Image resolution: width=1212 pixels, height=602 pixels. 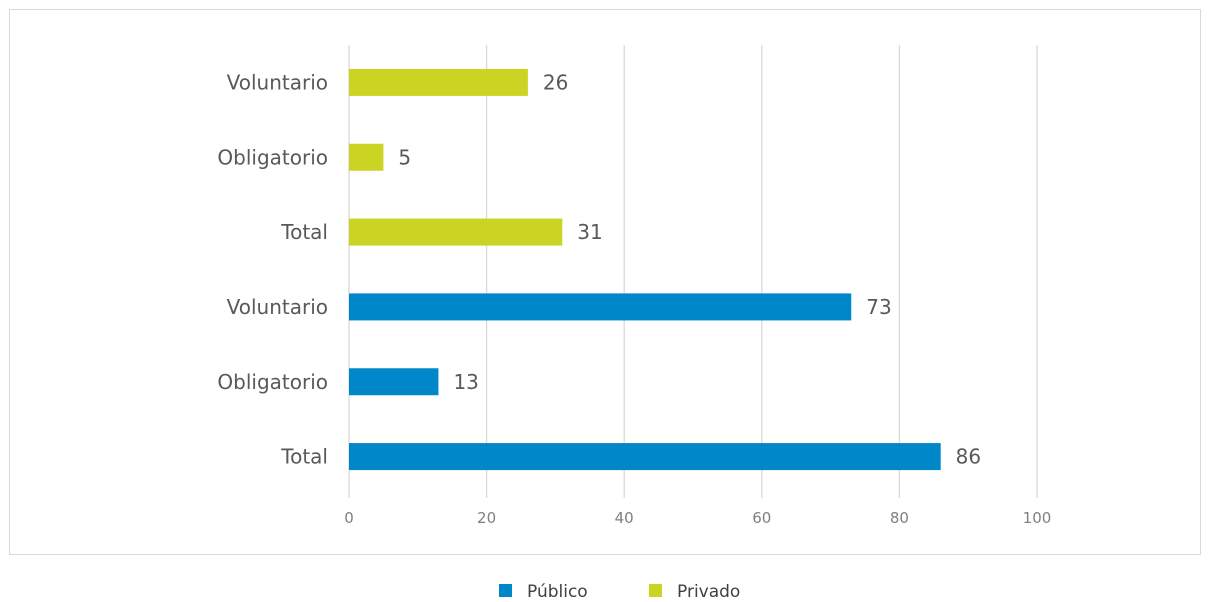 What do you see at coordinates (878, 307) in the screenshot?
I see `bar-value-label: 73` at bounding box center [878, 307].